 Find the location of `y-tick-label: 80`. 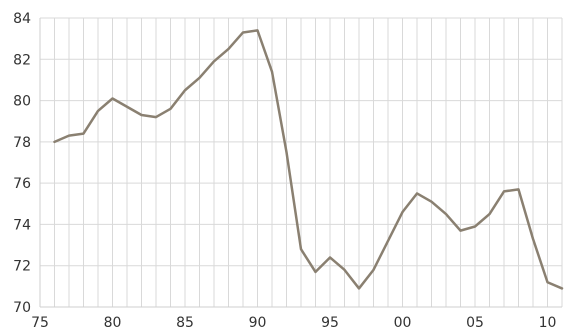

y-tick-label: 80 is located at coordinates (22, 102).